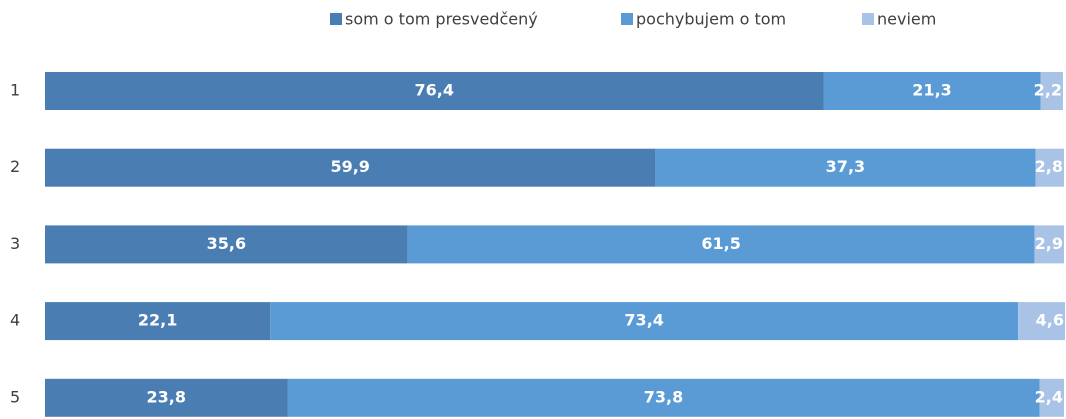 The image size is (1066, 419). I want to click on data-label: 4,6, so click(1050, 320).